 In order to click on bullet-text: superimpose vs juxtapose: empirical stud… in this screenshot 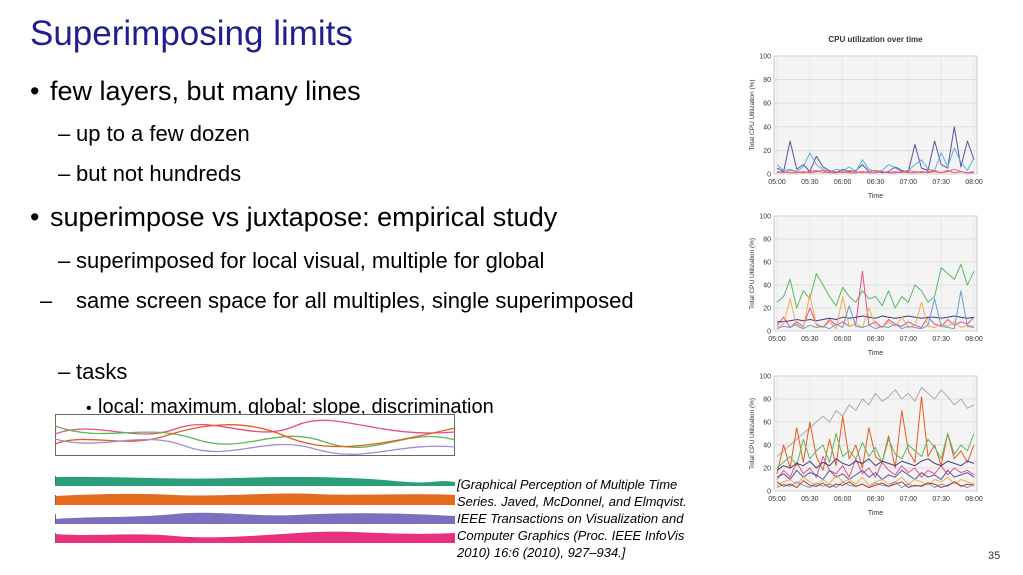, I will do `click(304, 217)`.